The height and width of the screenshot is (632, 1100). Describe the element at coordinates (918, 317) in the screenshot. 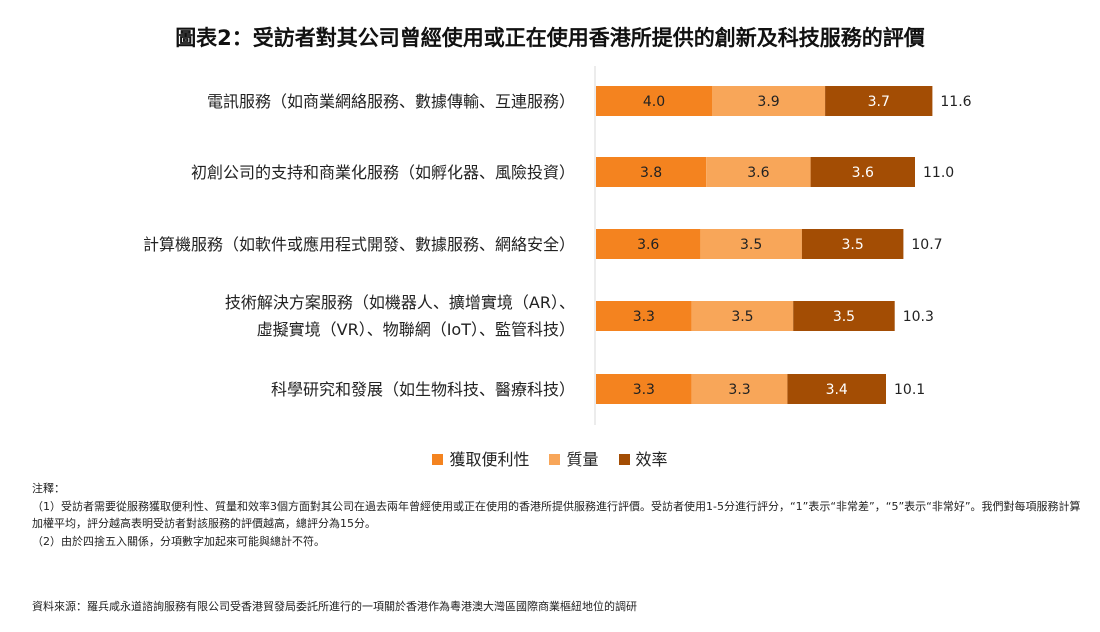

I see `total-label: 10.3` at that location.